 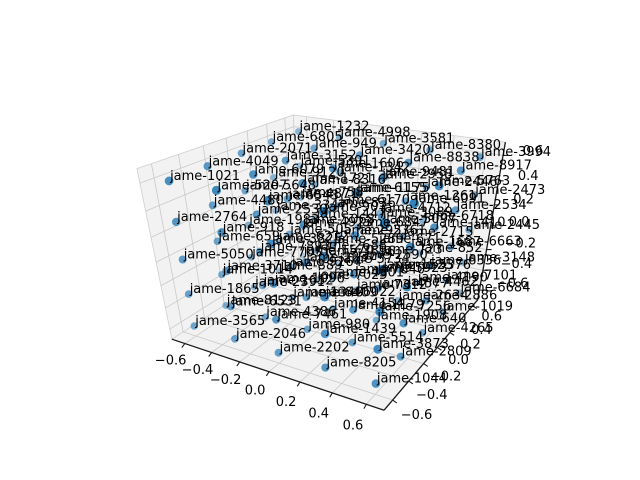 I want to click on point-label: jame-1021, so click(x=204, y=176).